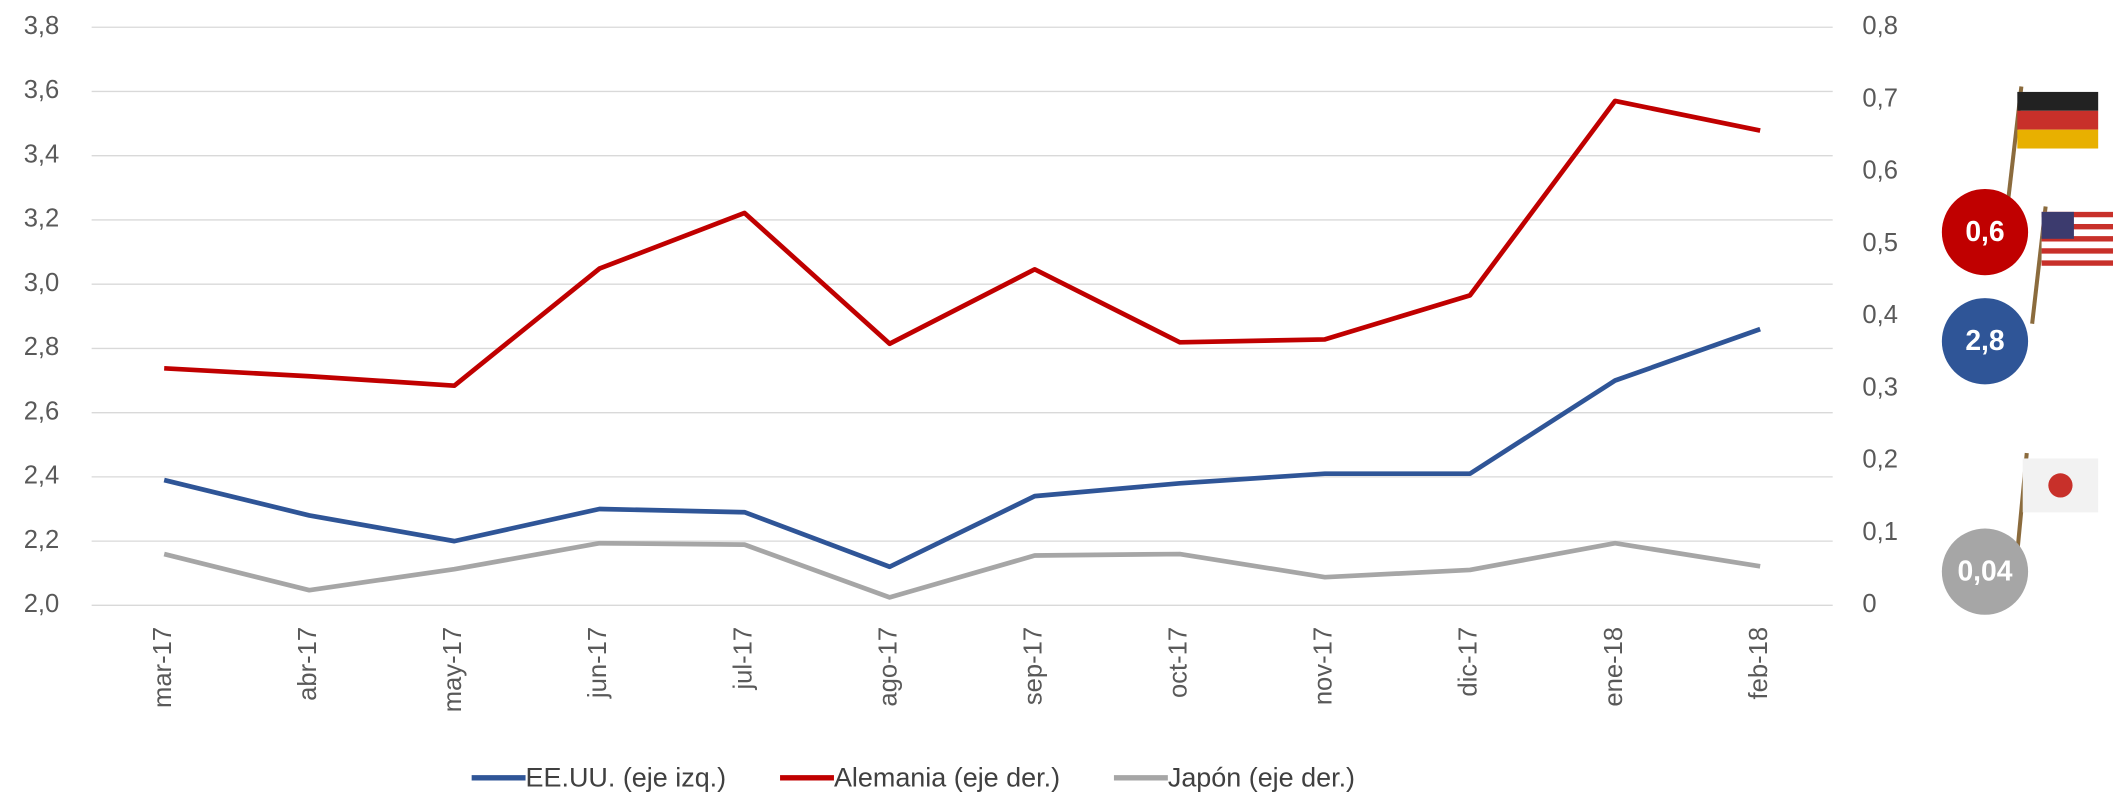  What do you see at coordinates (1880, 98) in the screenshot?
I see `y2-tick-label: 0,7` at bounding box center [1880, 98].